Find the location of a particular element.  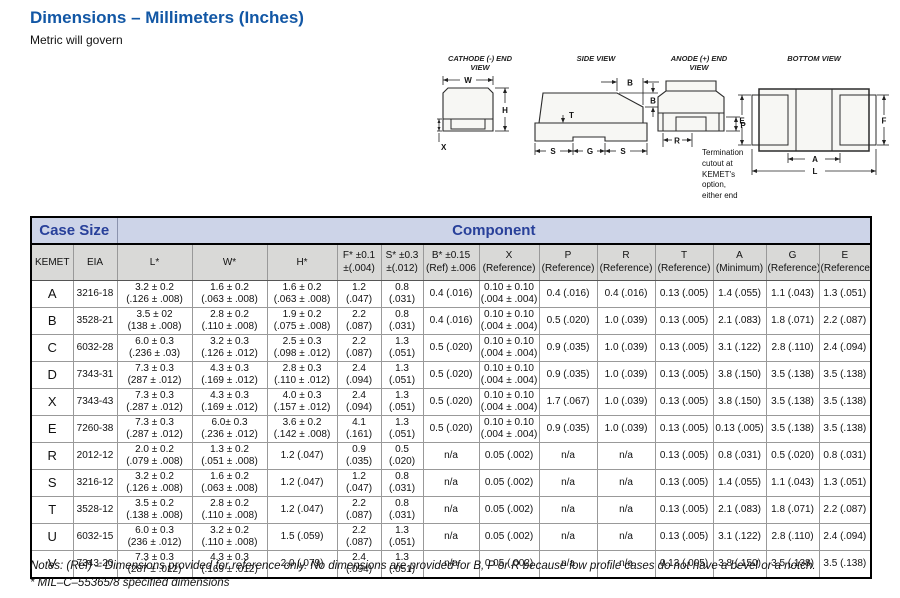

anode-end-view-figure: ANODE (+) END VIEW is located at coordinates (699, 103).